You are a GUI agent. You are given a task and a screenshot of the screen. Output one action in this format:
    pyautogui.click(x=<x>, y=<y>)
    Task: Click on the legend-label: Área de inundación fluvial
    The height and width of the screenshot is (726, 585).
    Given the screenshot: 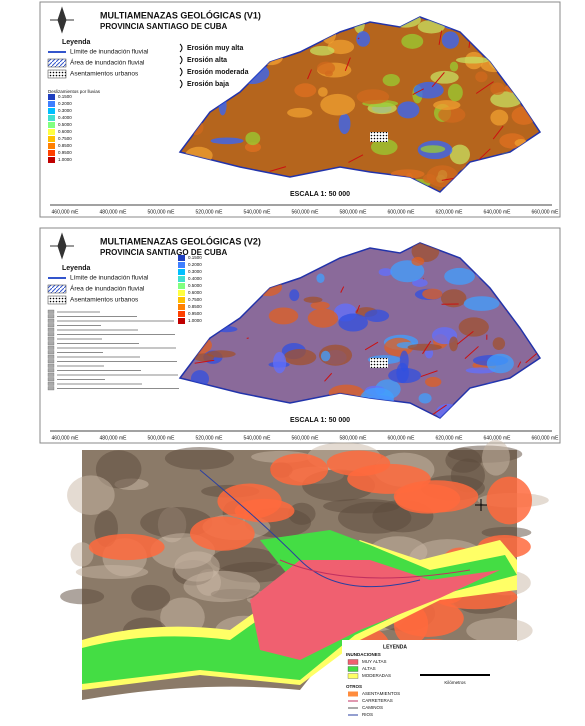 What is the action you would take?
    pyautogui.click(x=107, y=288)
    